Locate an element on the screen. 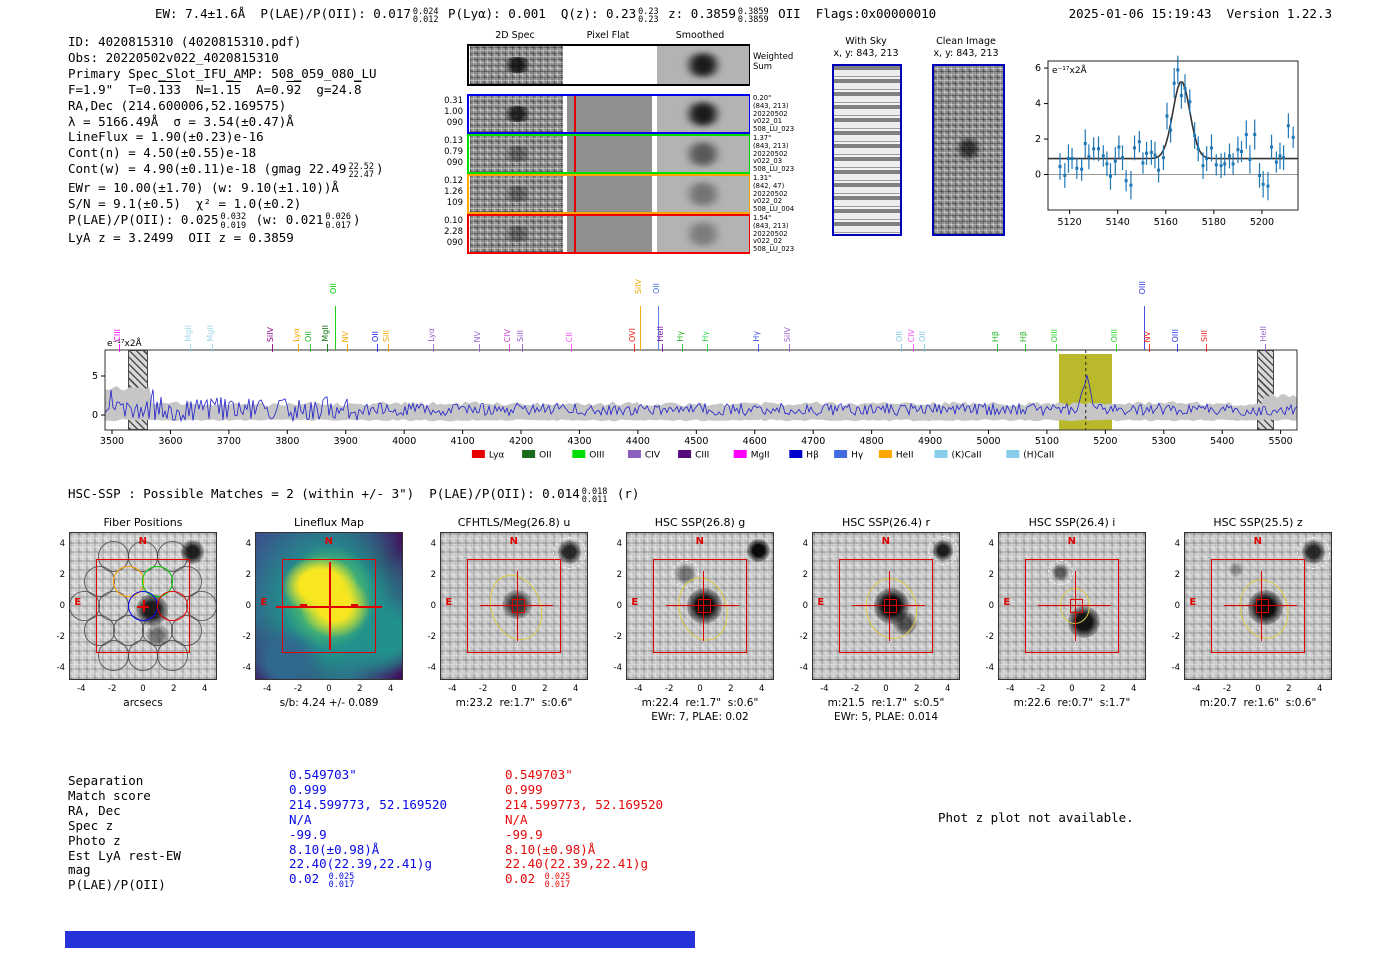 Image resolution: width=1400 pixels, height=953 pixels. svg-text: 5160 is located at coordinates (1166, 222).